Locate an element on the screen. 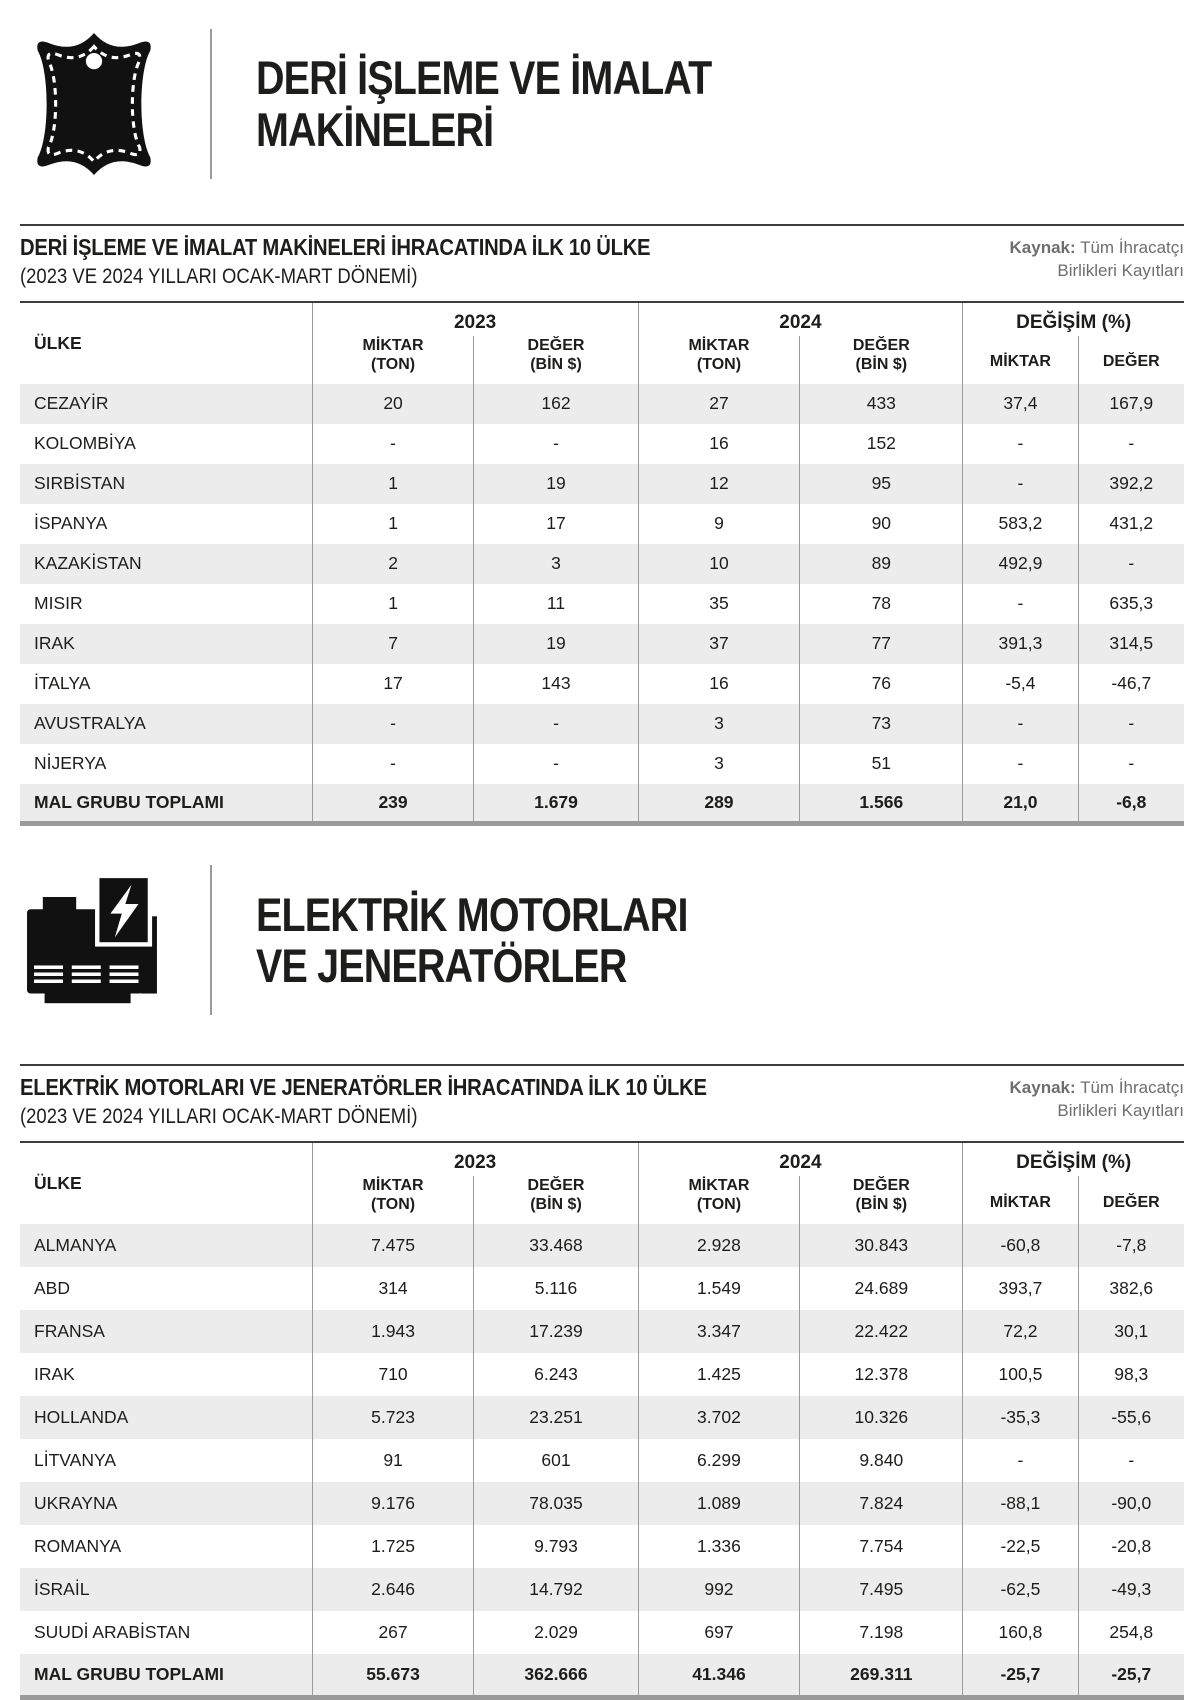 The height and width of the screenshot is (1700, 1204). value-cell: 7.198 is located at coordinates (881, 1632).